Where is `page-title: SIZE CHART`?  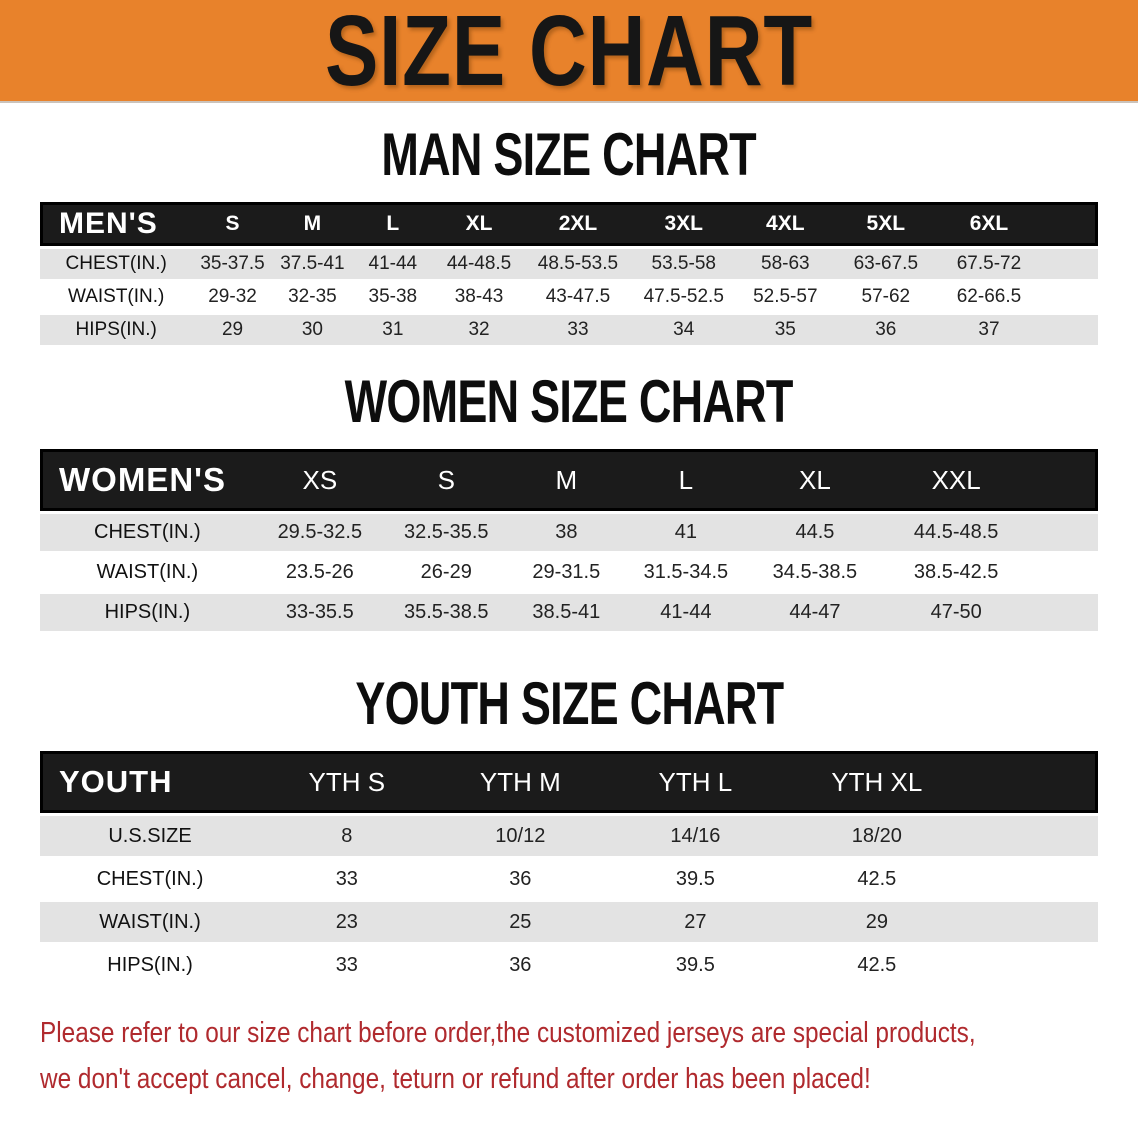 page-title: SIZE CHART is located at coordinates (569, 51).